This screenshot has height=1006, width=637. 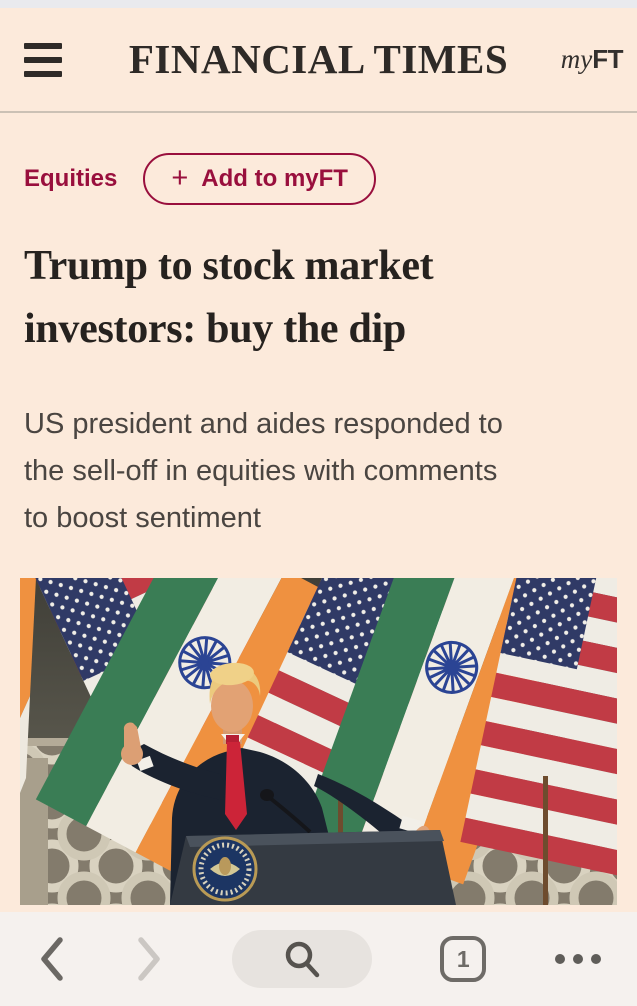 What do you see at coordinates (578, 959) in the screenshot?
I see `more-menu-button` at bounding box center [578, 959].